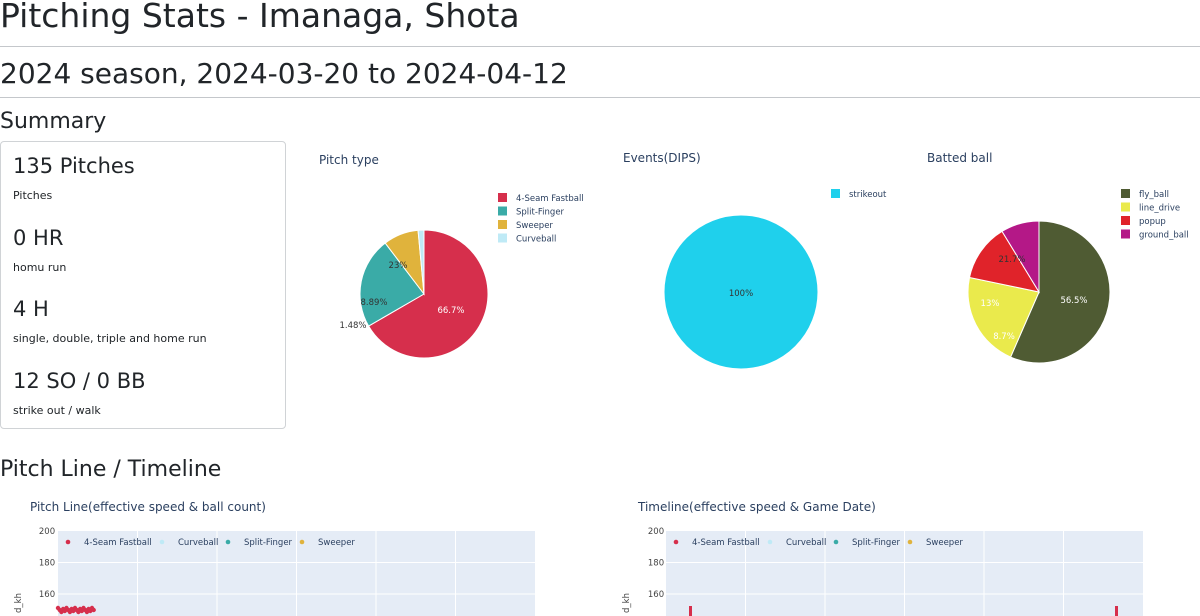  I want to click on pitch-type-title: Pitch type, so click(349, 160).